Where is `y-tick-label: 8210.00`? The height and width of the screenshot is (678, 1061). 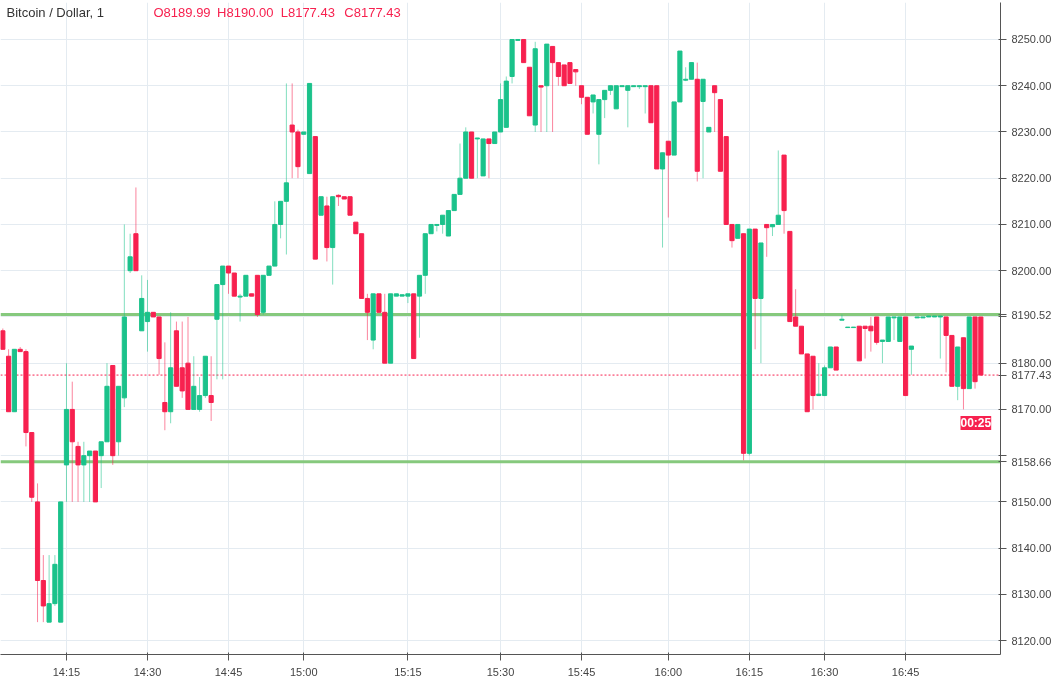 y-tick-label: 8210.00 is located at coordinates (1031, 224).